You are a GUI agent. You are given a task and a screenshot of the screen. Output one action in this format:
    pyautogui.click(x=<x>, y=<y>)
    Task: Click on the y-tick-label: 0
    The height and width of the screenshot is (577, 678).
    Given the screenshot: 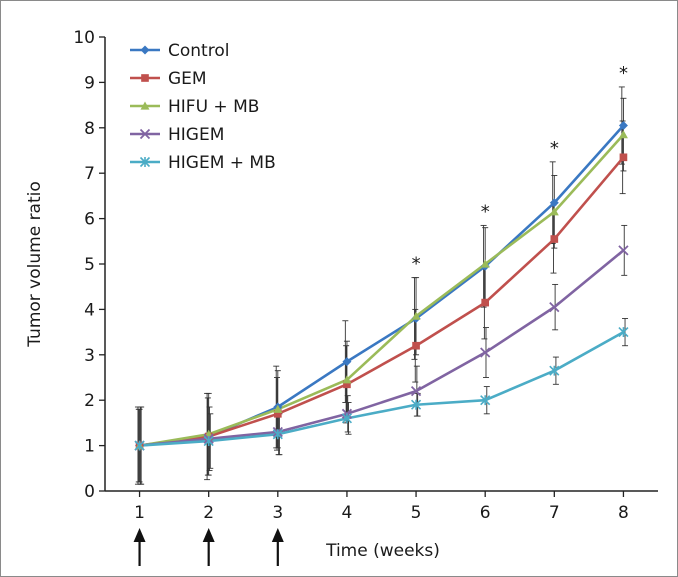 What is the action you would take?
    pyautogui.click(x=89, y=492)
    